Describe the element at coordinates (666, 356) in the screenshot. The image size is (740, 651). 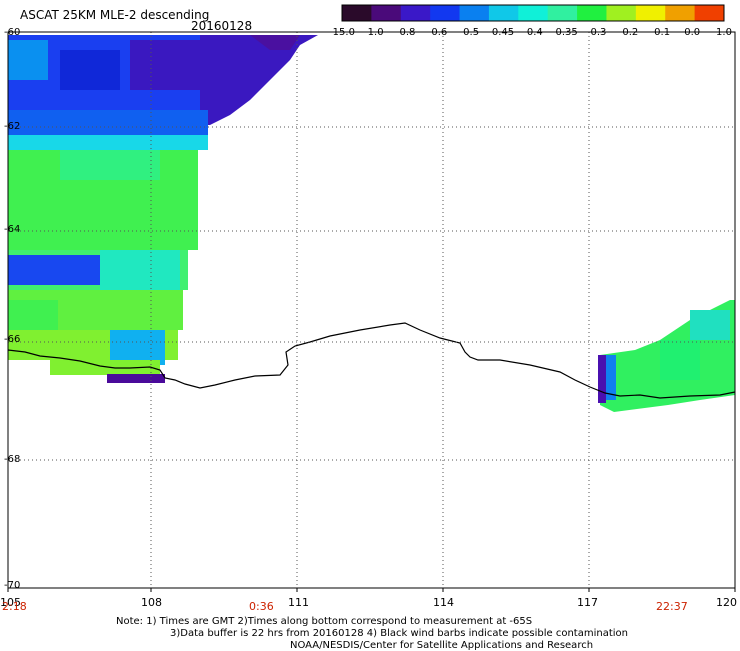
I see `swath-east` at that location.